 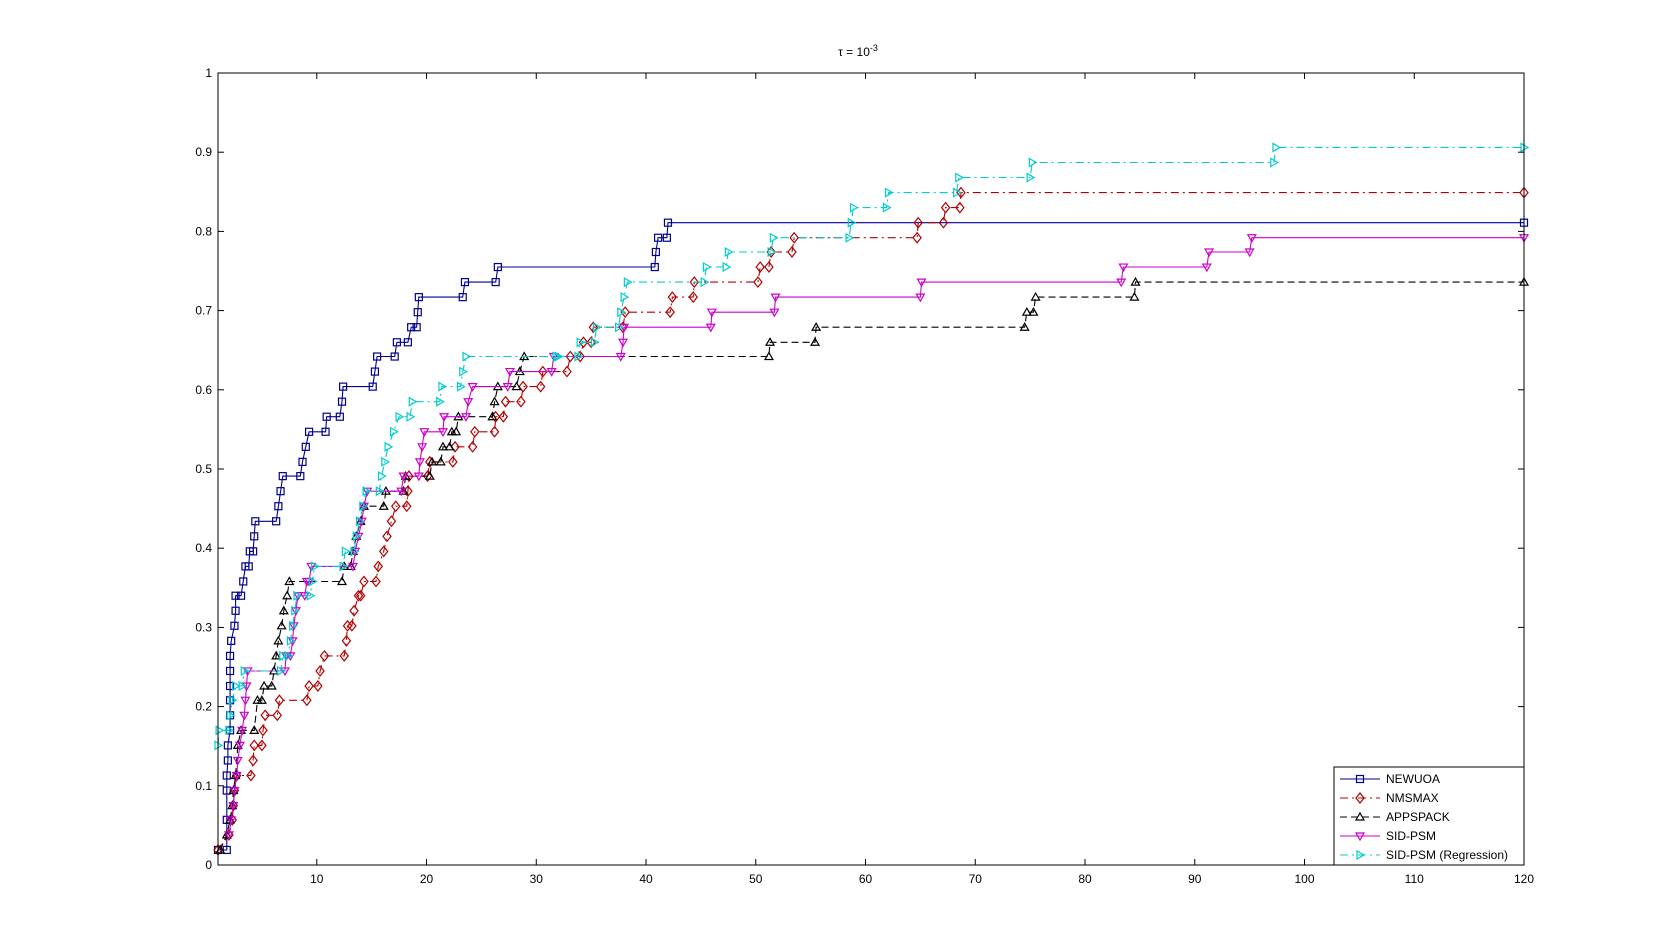 What do you see at coordinates (1418, 817) in the screenshot?
I see `legend-label: APPSPACK` at bounding box center [1418, 817].